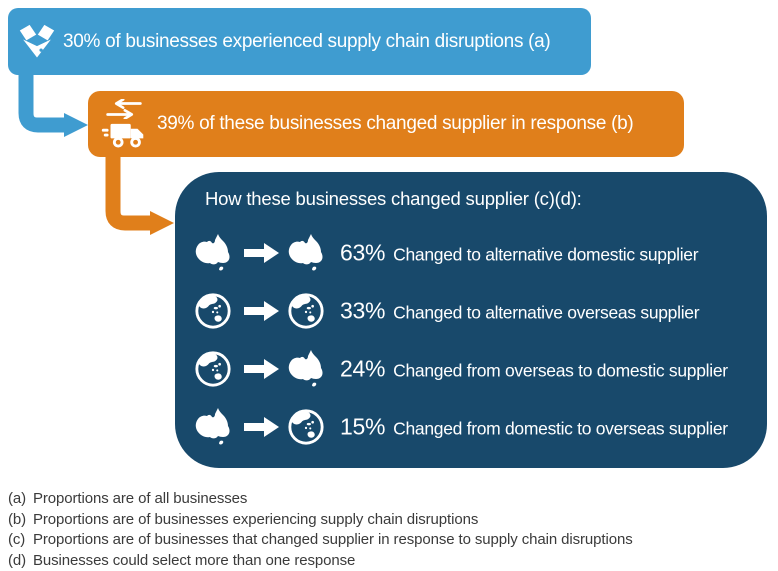 Image resolution: width=778 pixels, height=571 pixels. I want to click on open-box-icon, so click(37, 41).